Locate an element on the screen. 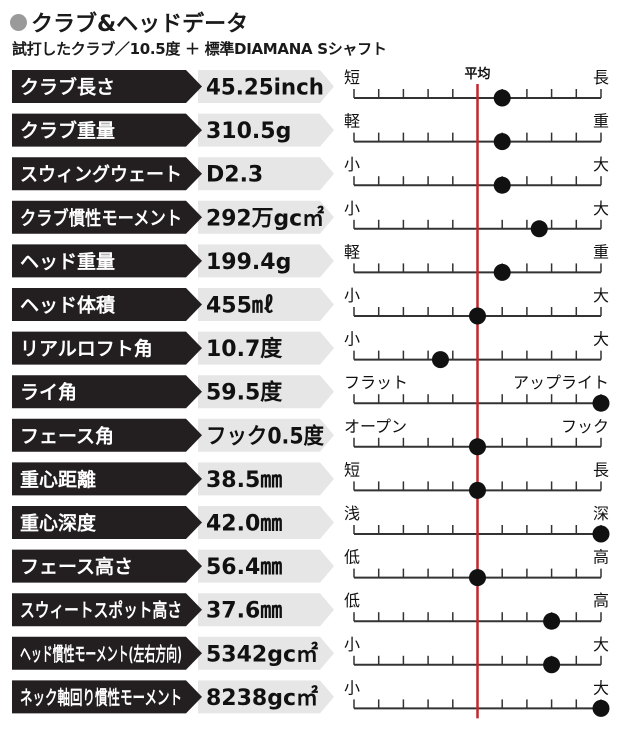 This screenshot has height=731, width=640. row-label: ライ角 is located at coordinates (48, 392).